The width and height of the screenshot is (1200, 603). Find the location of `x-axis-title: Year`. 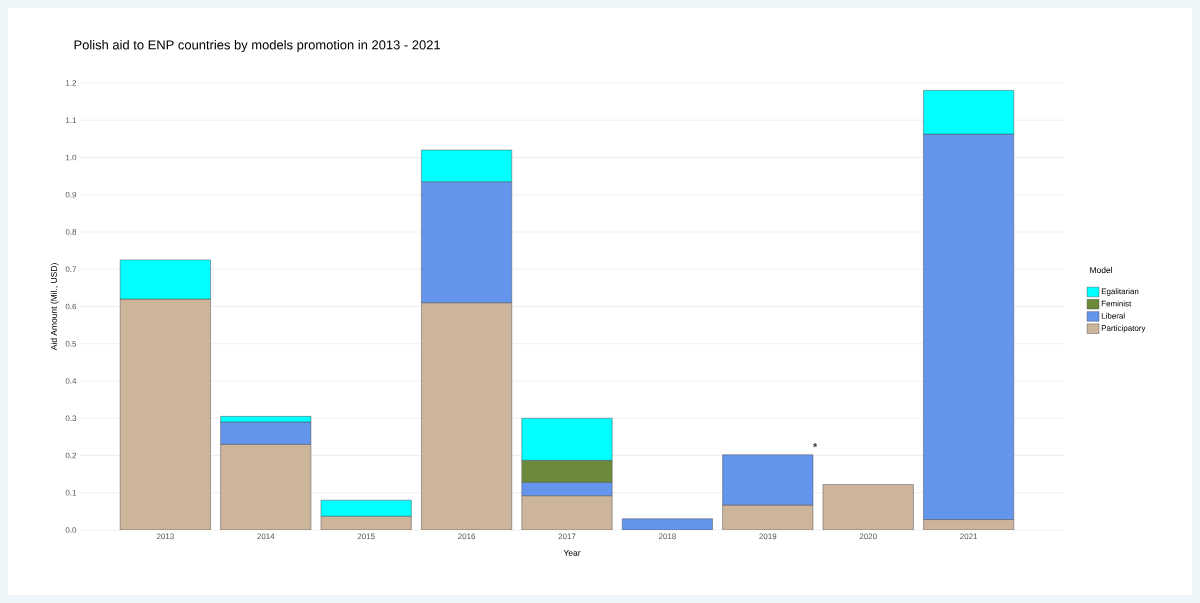

x-axis-title: Year is located at coordinates (572, 552).